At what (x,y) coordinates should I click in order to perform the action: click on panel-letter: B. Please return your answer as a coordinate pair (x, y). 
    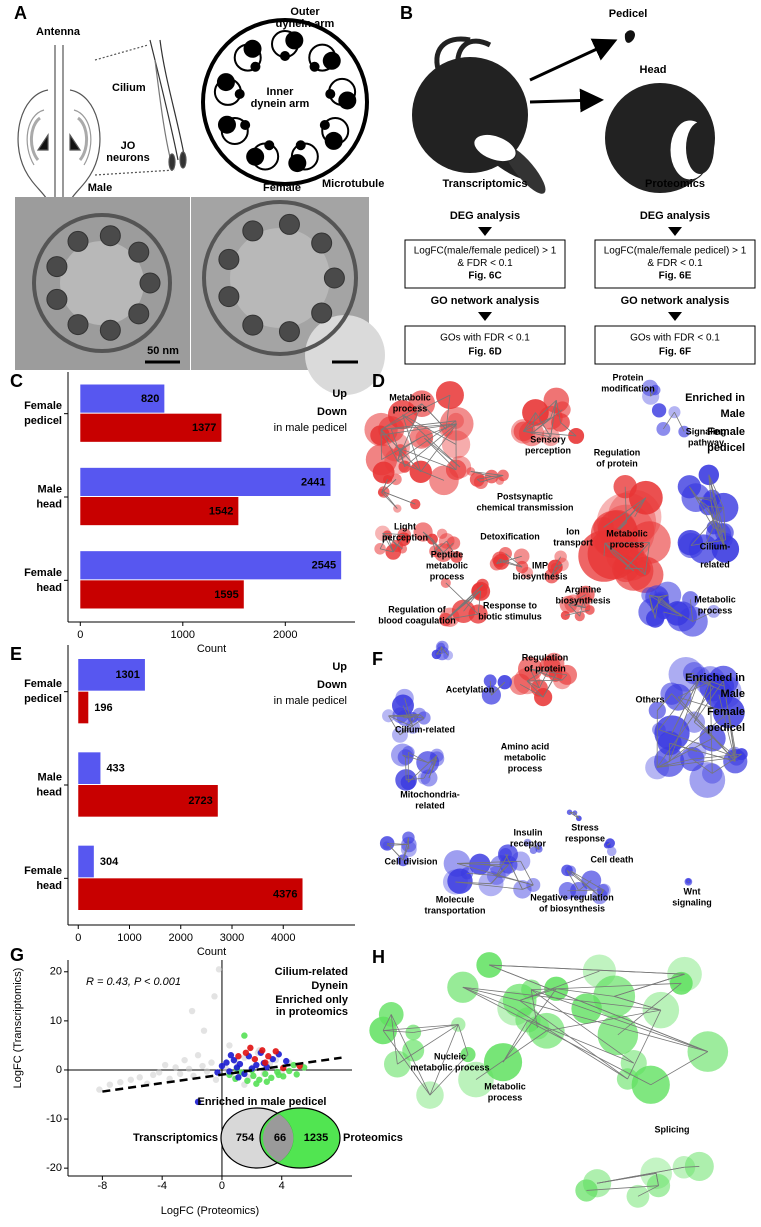
    Looking at the image, I should click on (406, 13).